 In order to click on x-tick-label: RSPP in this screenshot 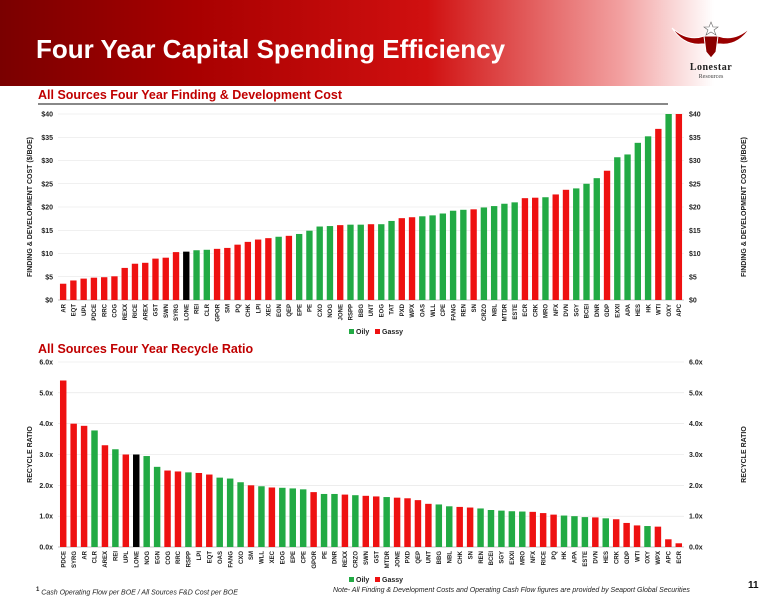, I will do `click(352, 312)`.